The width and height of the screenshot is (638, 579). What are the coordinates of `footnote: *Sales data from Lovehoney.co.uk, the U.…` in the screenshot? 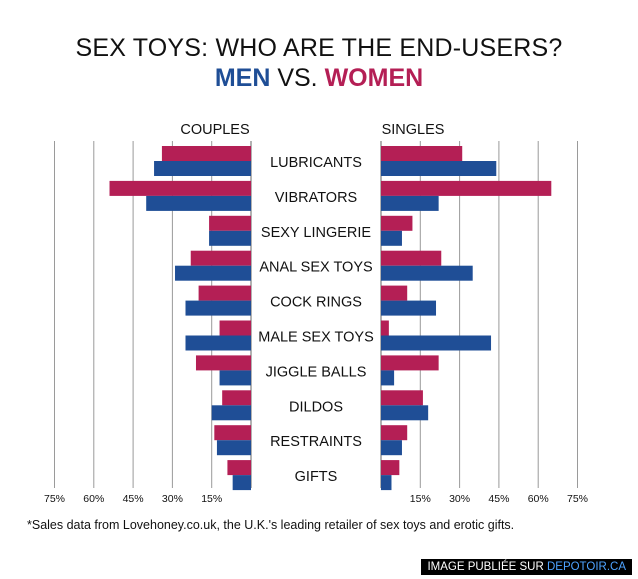 It's located at (271, 525).